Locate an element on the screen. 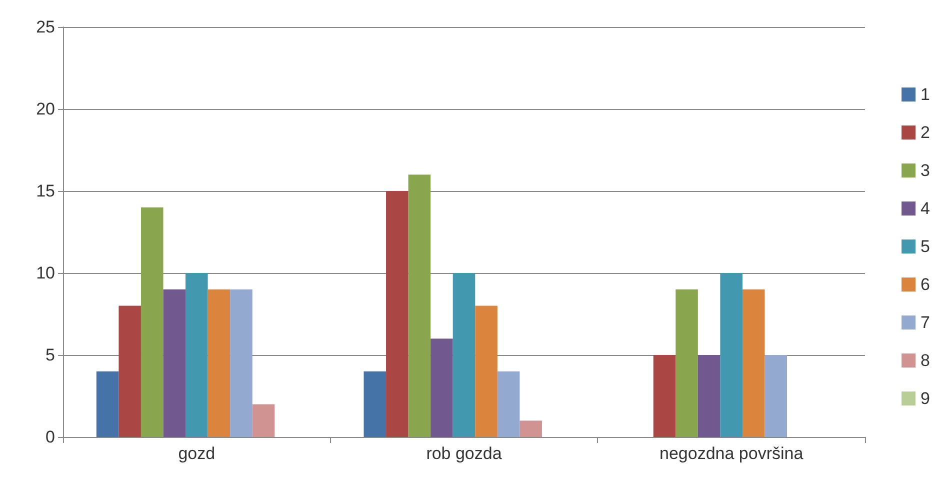 This screenshot has width=940, height=493. y-tick-label: 15 is located at coordinates (45, 191).